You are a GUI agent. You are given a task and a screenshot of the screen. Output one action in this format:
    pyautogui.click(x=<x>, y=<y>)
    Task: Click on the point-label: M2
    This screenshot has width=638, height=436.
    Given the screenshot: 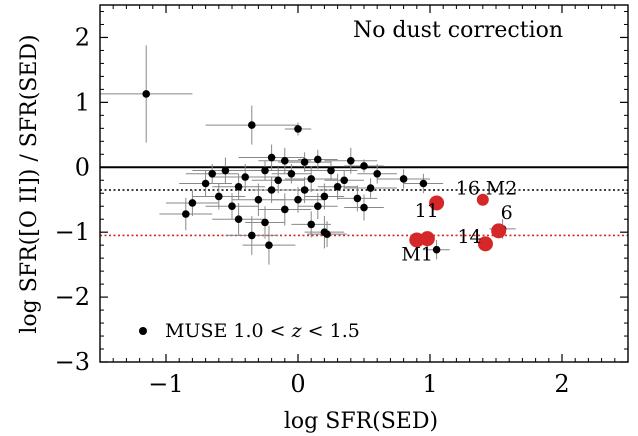 What is the action you would take?
    pyautogui.click(x=502, y=189)
    